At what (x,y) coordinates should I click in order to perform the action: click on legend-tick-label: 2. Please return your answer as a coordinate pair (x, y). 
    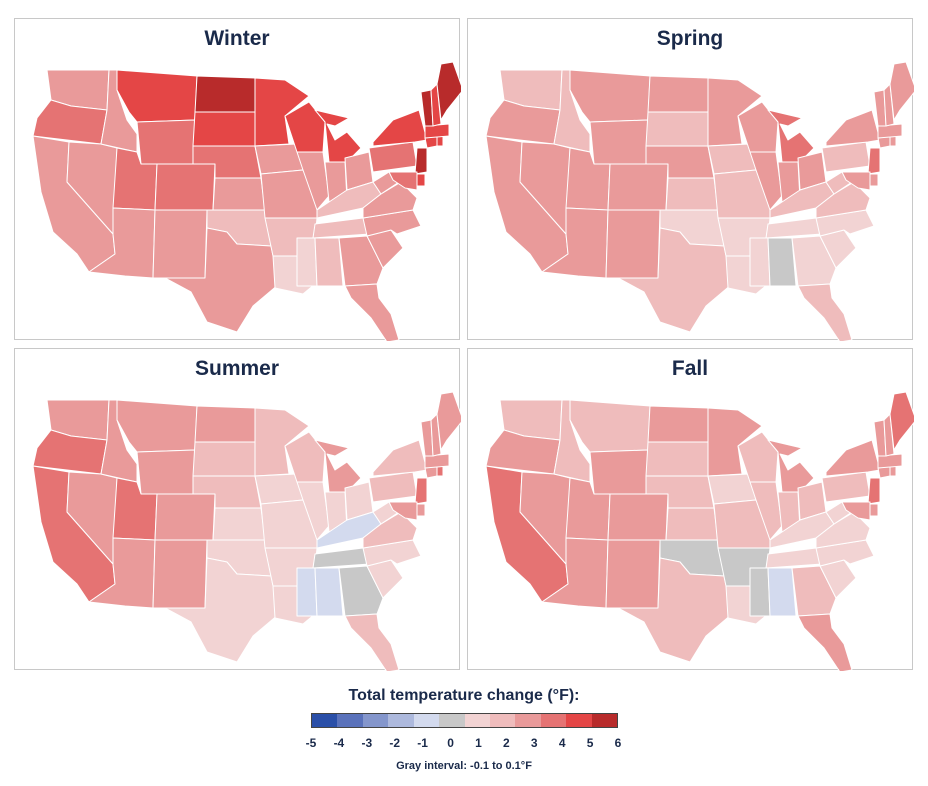
    Looking at the image, I should click on (506, 743).